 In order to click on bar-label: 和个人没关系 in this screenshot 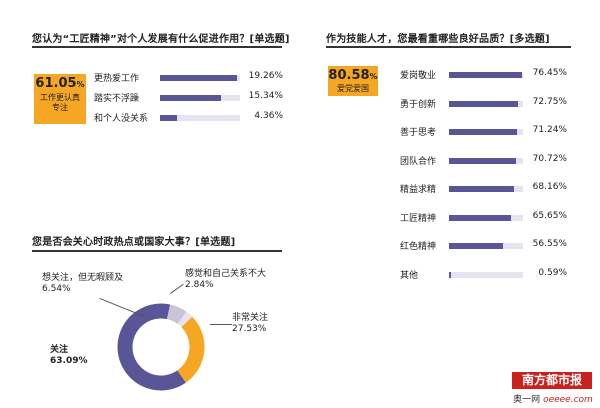, I will do `click(121, 119)`.